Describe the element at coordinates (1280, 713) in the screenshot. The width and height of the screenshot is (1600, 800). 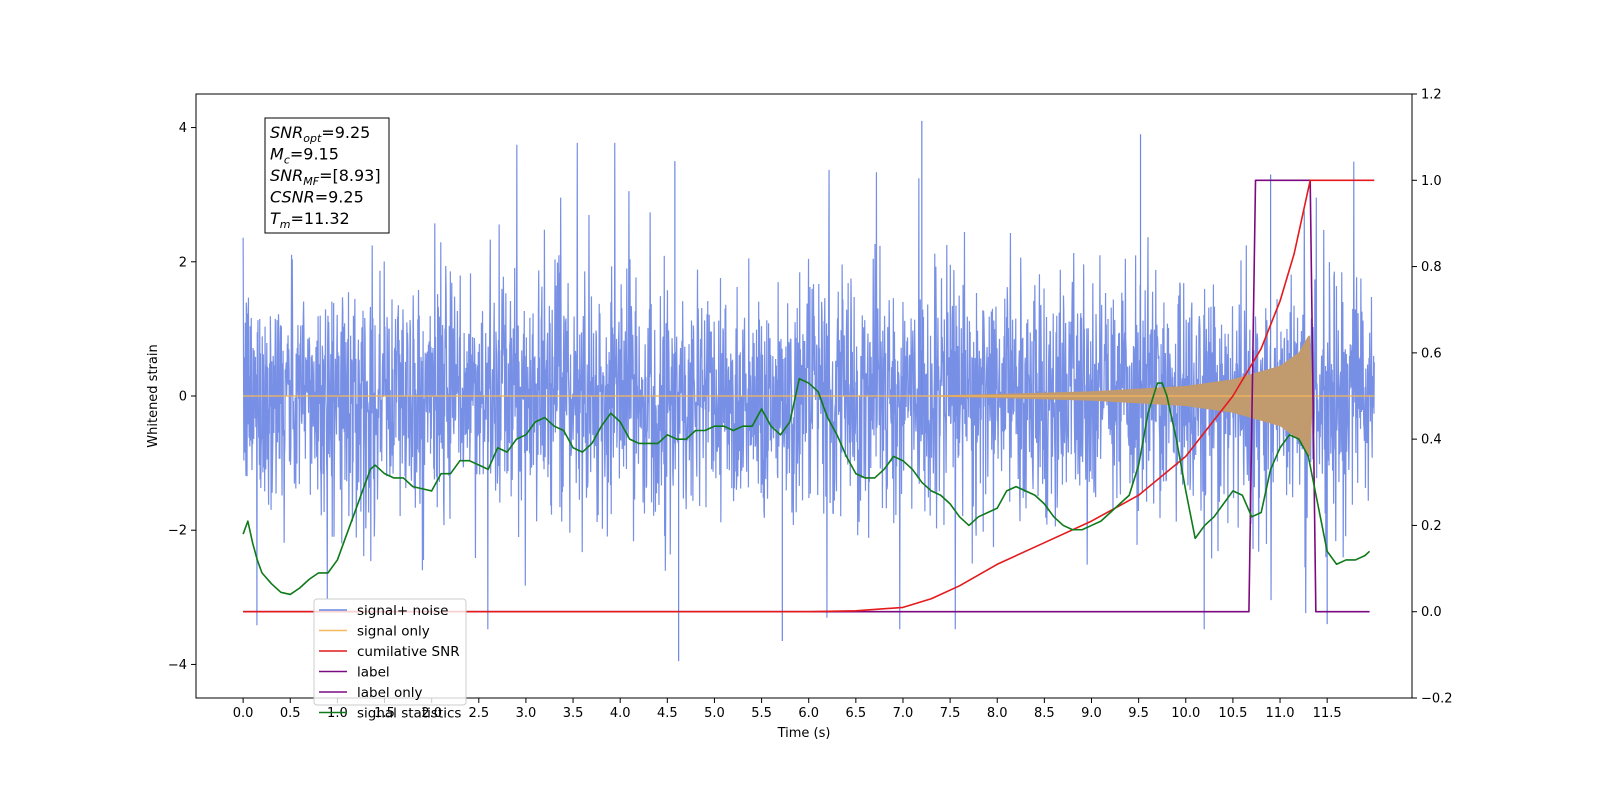
I see `x-tick-label: 11.0` at that location.